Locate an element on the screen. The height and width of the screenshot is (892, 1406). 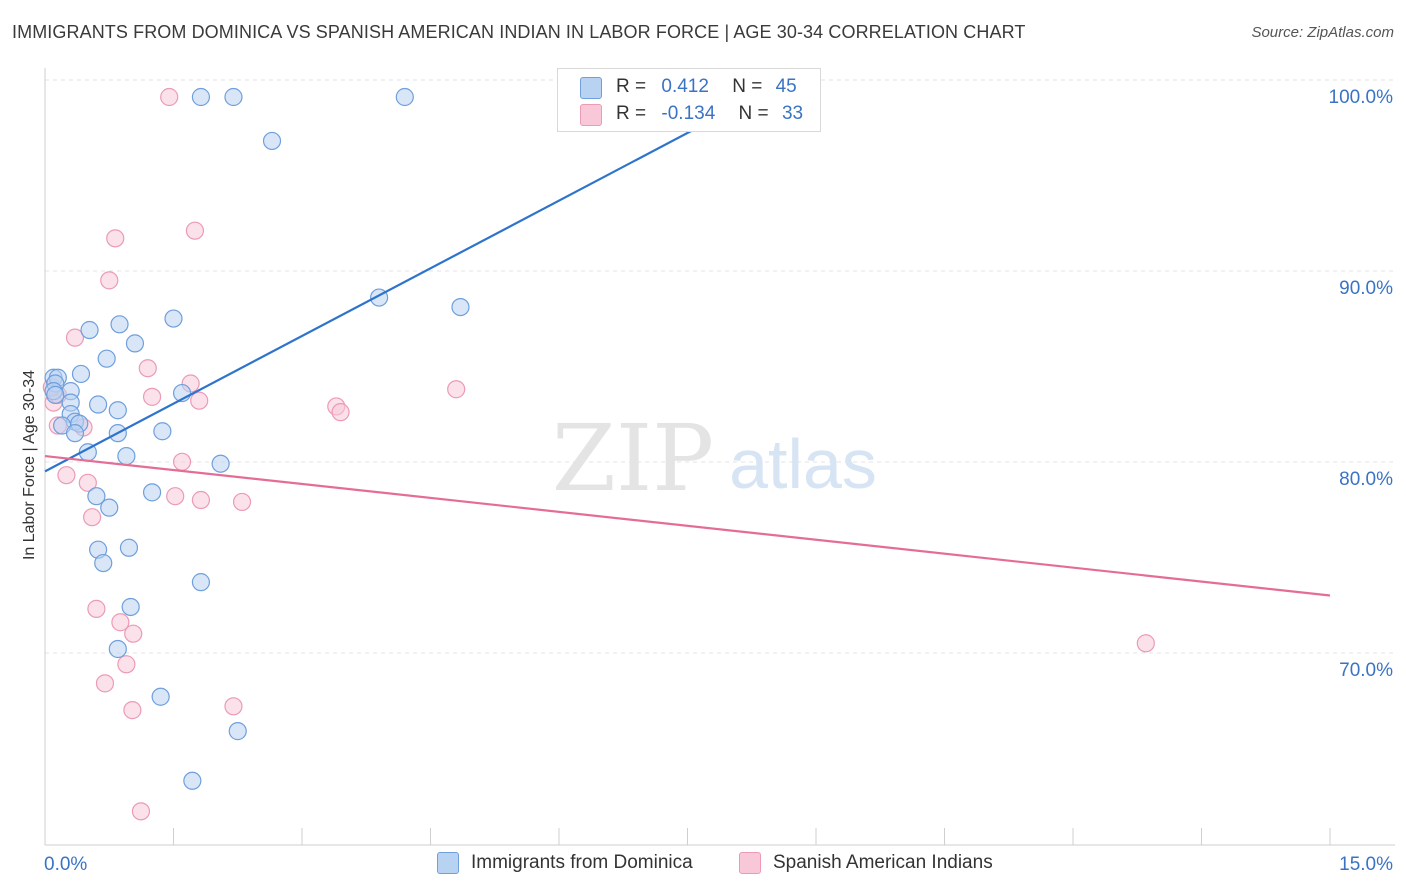
watermark-zip: ZIP is located at coordinates (633, 458).